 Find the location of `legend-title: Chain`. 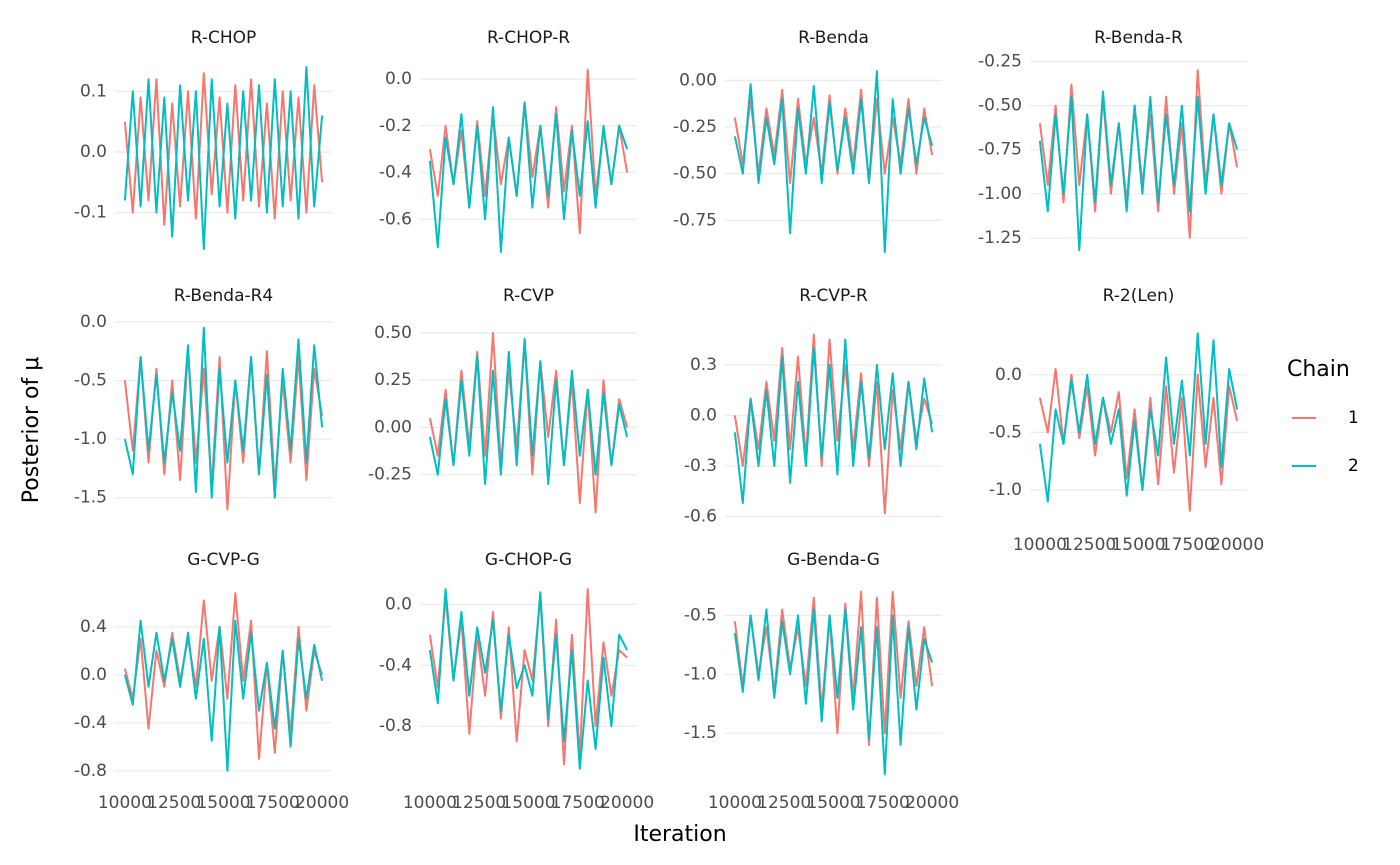

legend-title: Chain is located at coordinates (1318, 369).